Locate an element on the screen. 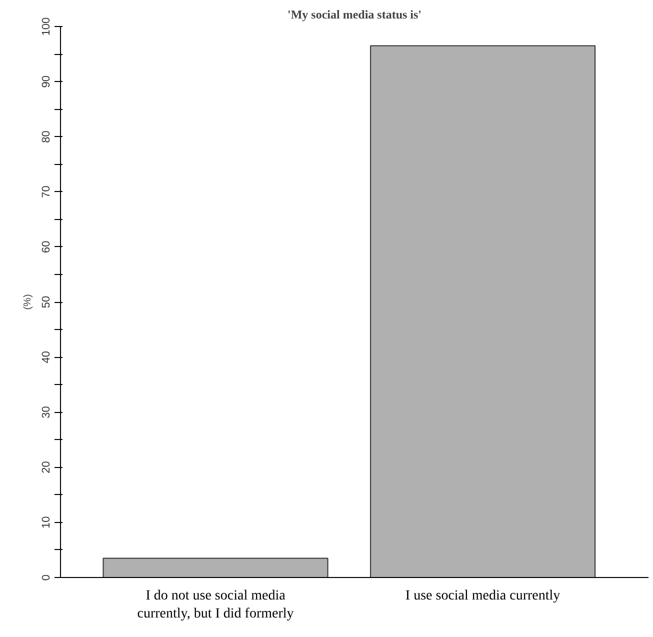  x-tick-label: I use social media currently is located at coordinates (482, 596).